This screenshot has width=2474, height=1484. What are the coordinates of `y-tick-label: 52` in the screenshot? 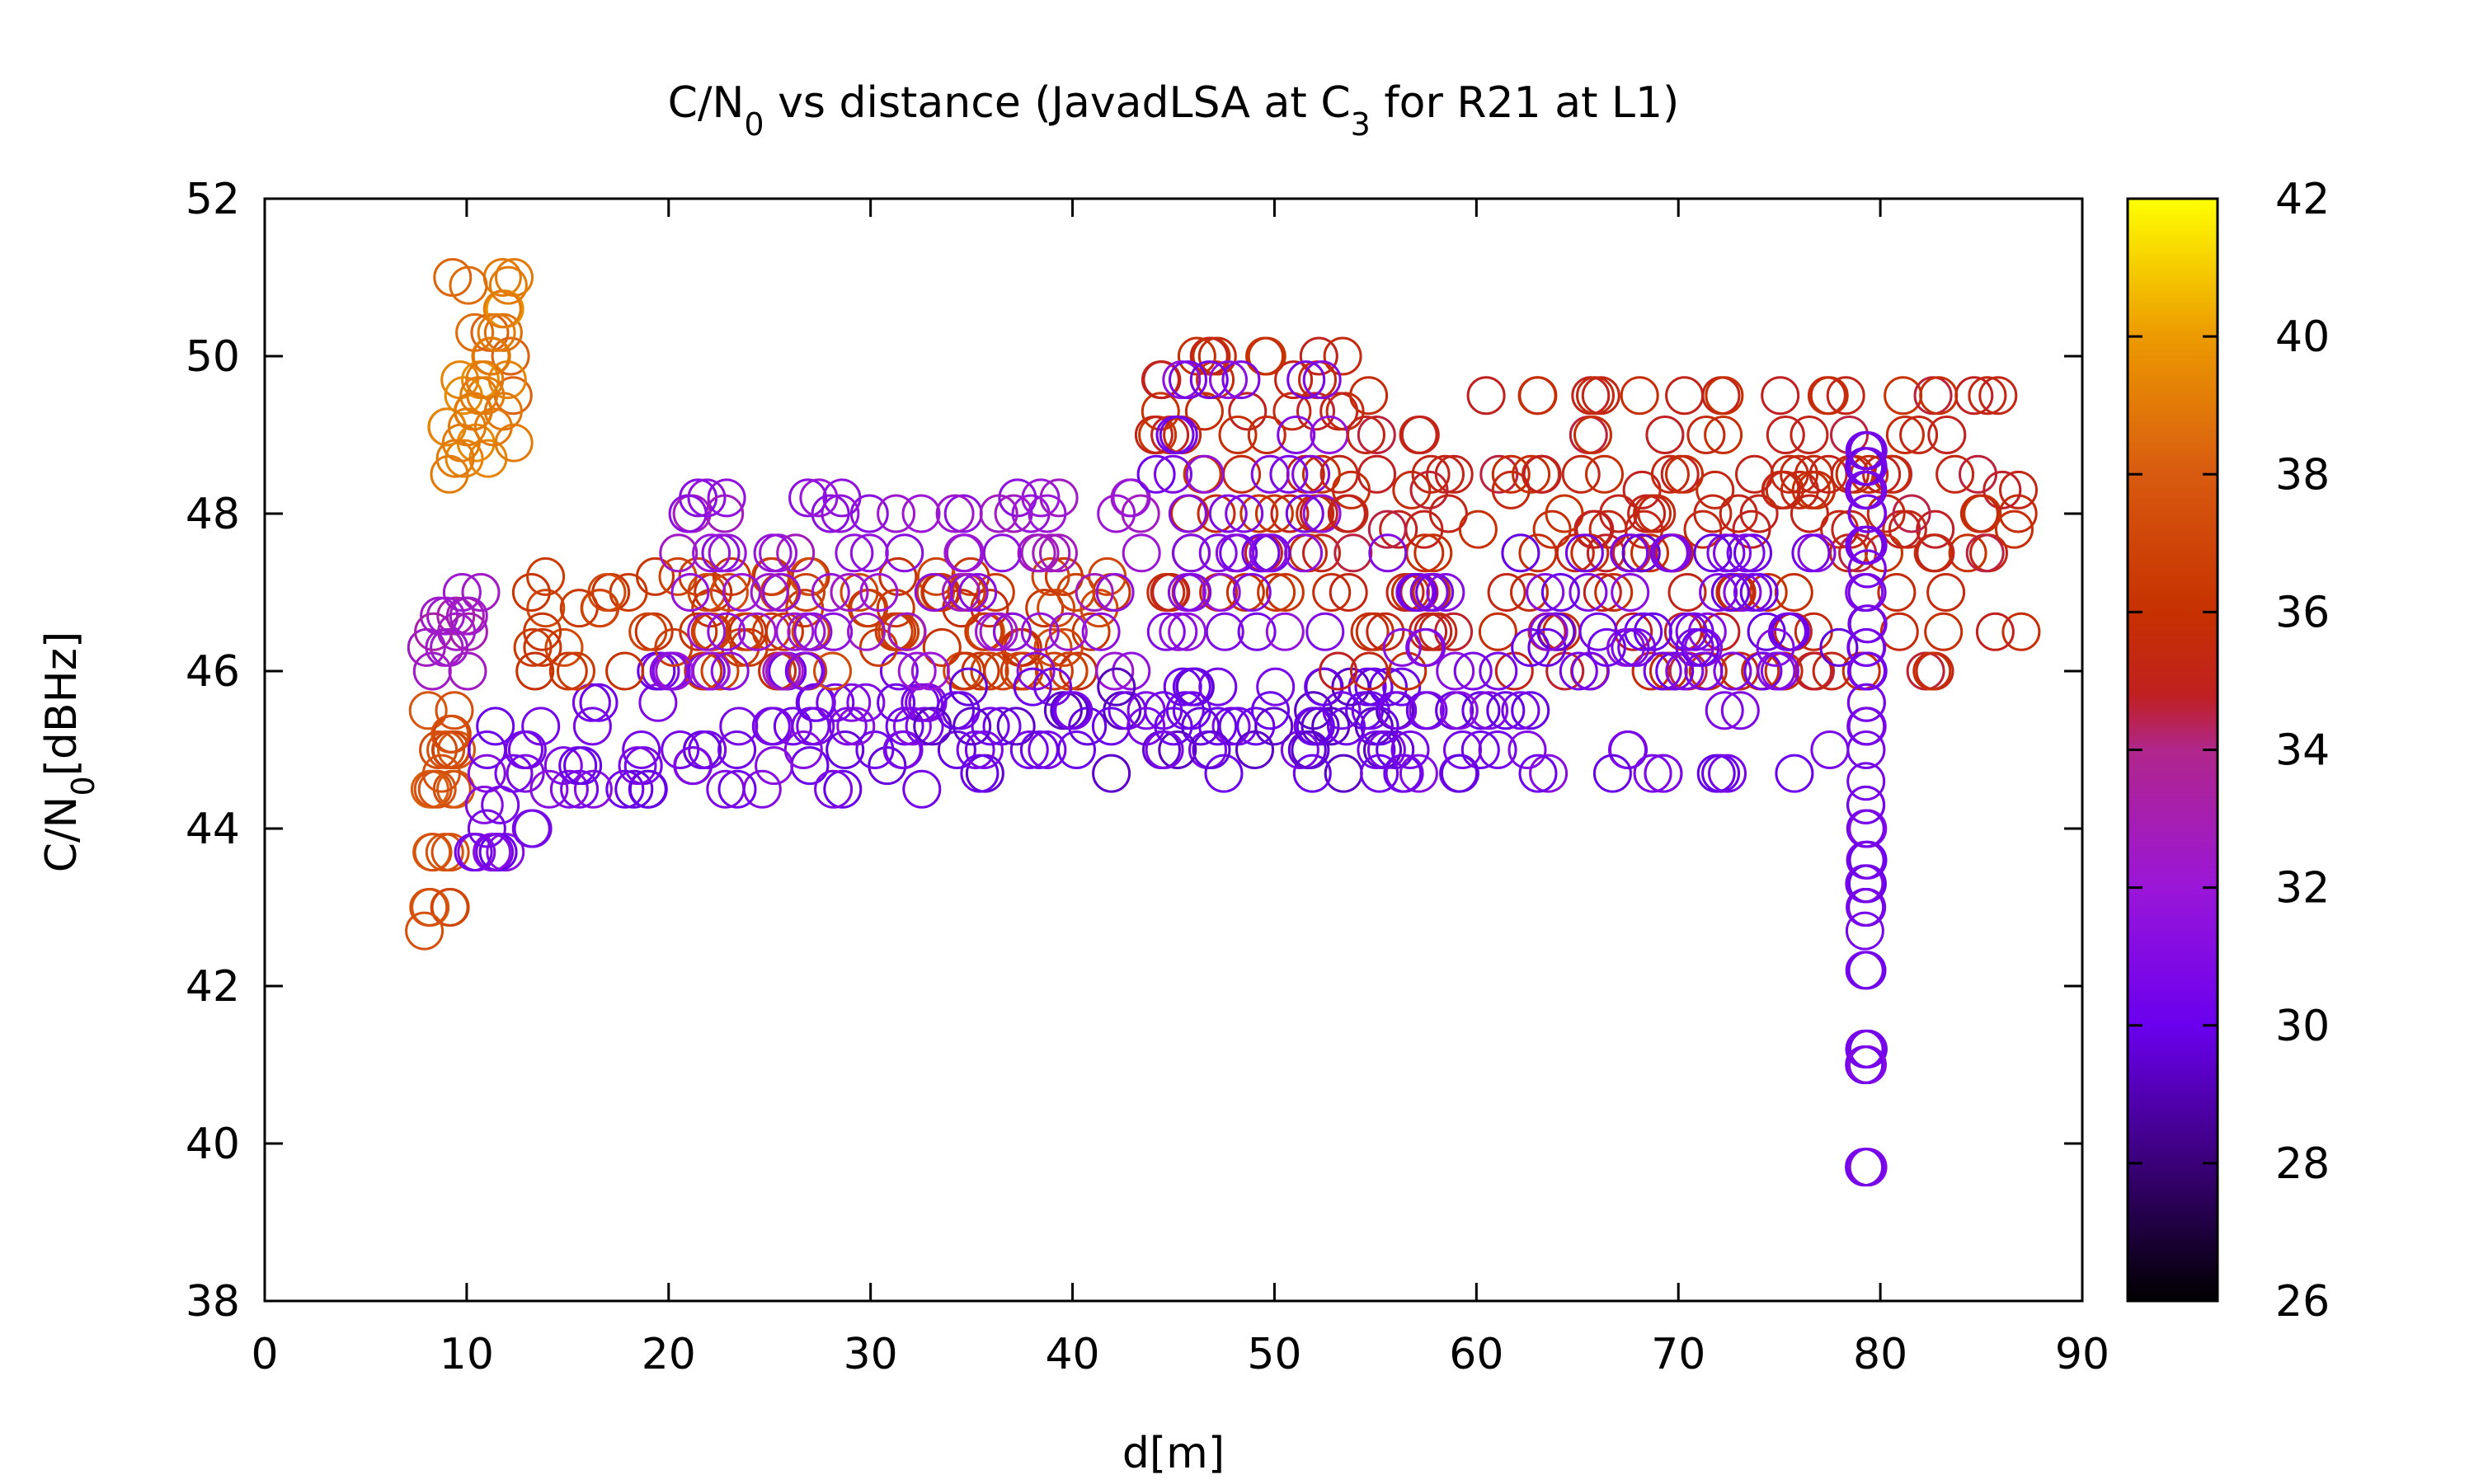 It's located at (213, 199).